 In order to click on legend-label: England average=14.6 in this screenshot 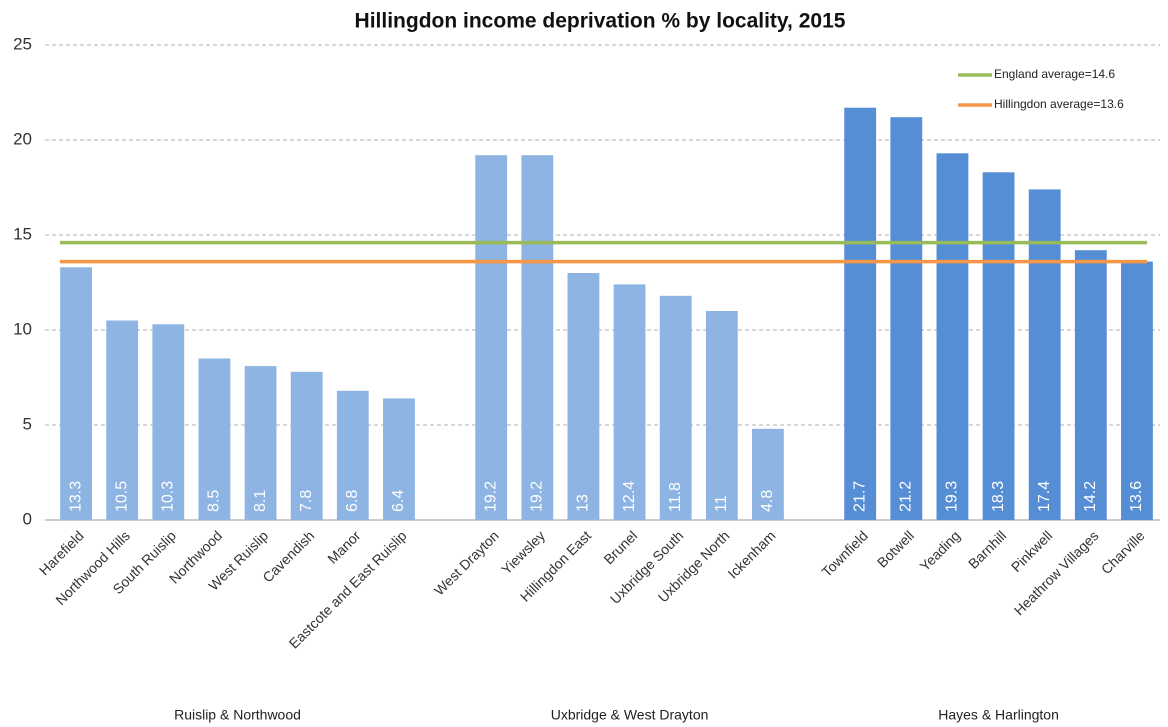, I will do `click(1054, 74)`.